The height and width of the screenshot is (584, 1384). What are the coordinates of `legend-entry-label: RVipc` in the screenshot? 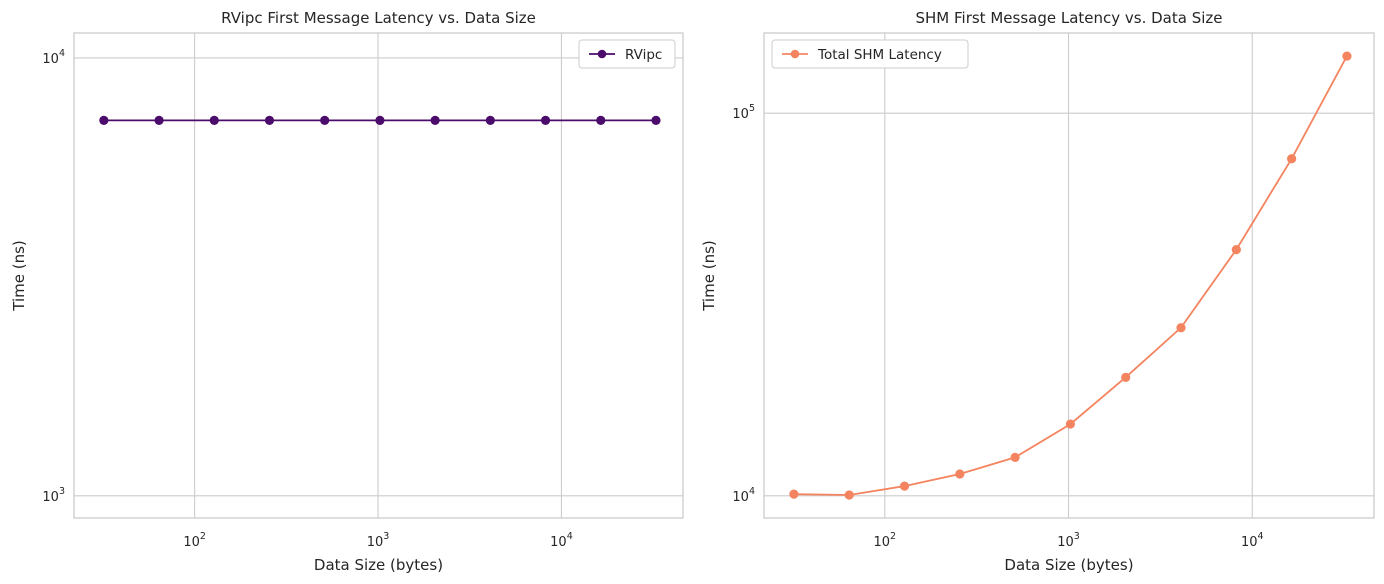 It's located at (643, 55).